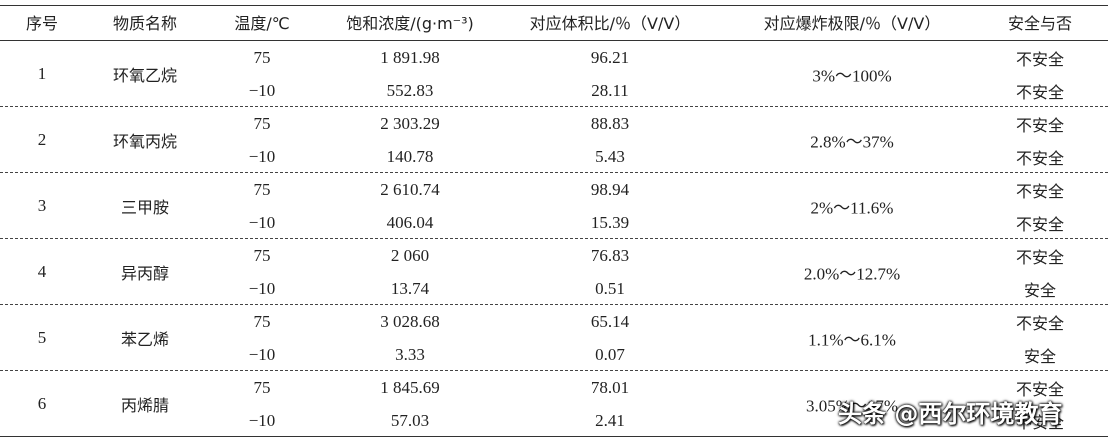  Describe the element at coordinates (554, 5) in the screenshot. I see `top-rule` at that location.